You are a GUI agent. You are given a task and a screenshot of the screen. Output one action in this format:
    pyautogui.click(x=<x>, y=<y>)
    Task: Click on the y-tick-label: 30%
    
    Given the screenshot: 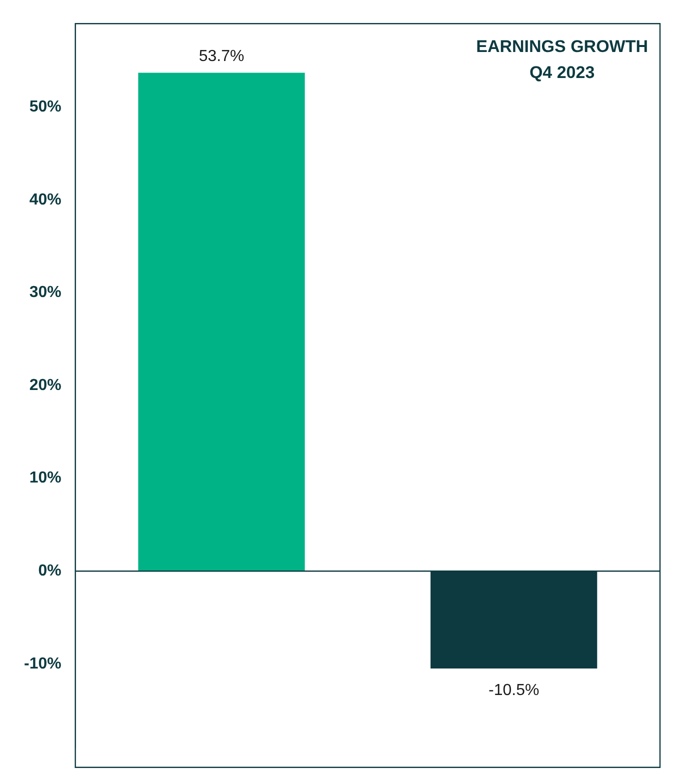 What is the action you would take?
    pyautogui.click(x=45, y=293)
    